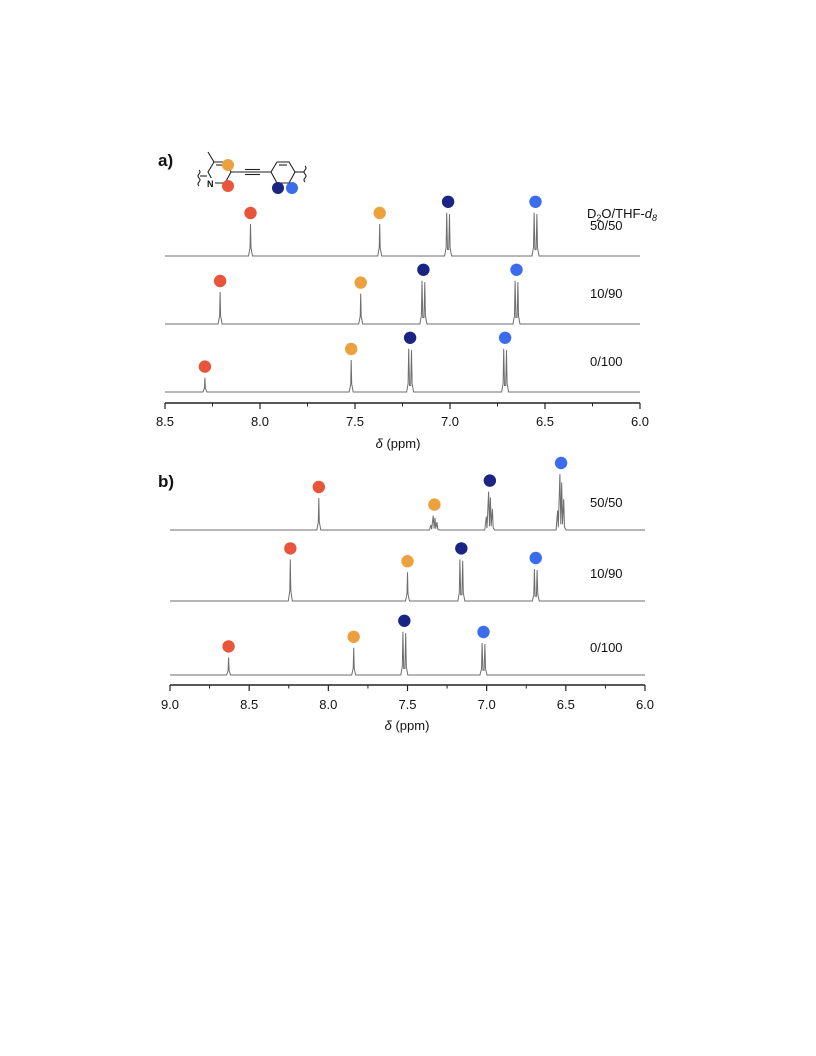 The width and height of the screenshot is (816, 1056). Describe the element at coordinates (305, 174) in the screenshot. I see `wavy-bond-right` at that location.